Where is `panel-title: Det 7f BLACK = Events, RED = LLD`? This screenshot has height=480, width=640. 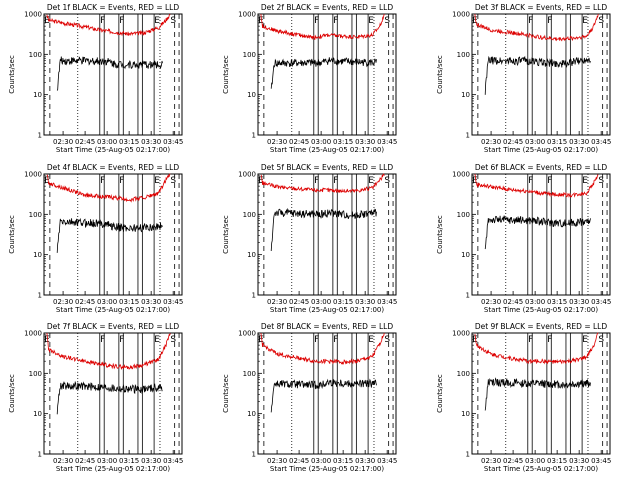 panel-title: Det 7f BLACK = Events, RED = LLD is located at coordinates (113, 326).